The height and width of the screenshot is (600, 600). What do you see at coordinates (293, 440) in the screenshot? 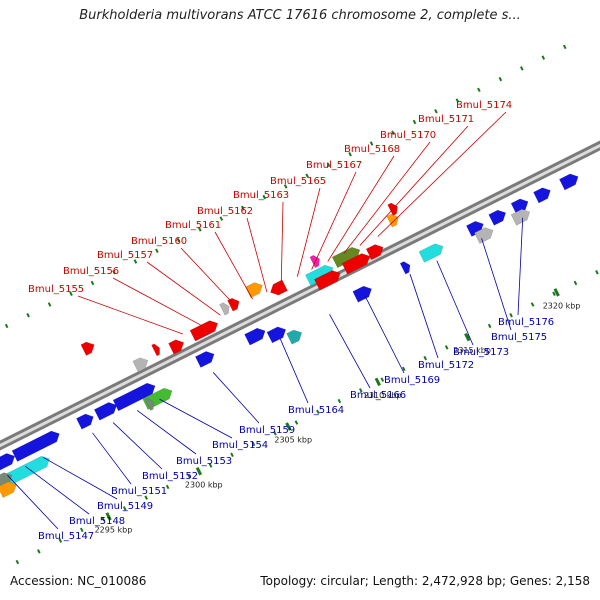
I see `kbp-label: 2305 kbp` at bounding box center [293, 440].